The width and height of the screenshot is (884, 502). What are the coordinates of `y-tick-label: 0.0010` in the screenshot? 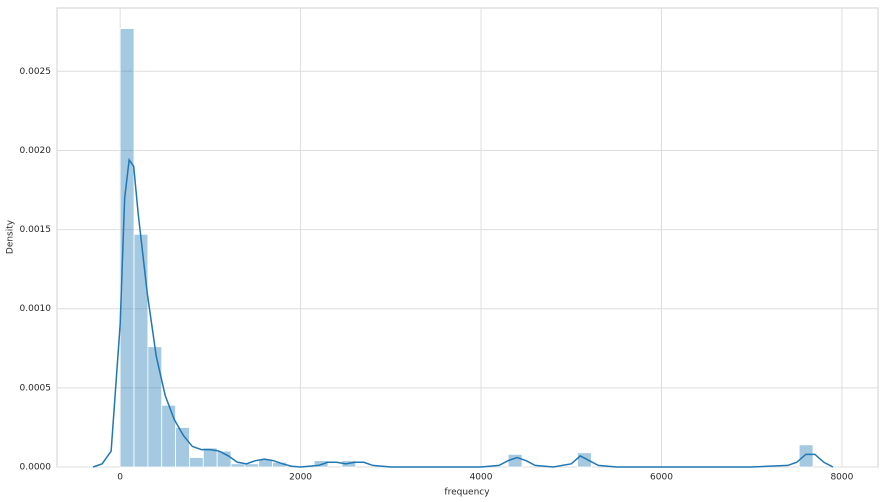 It's located at (36, 309).